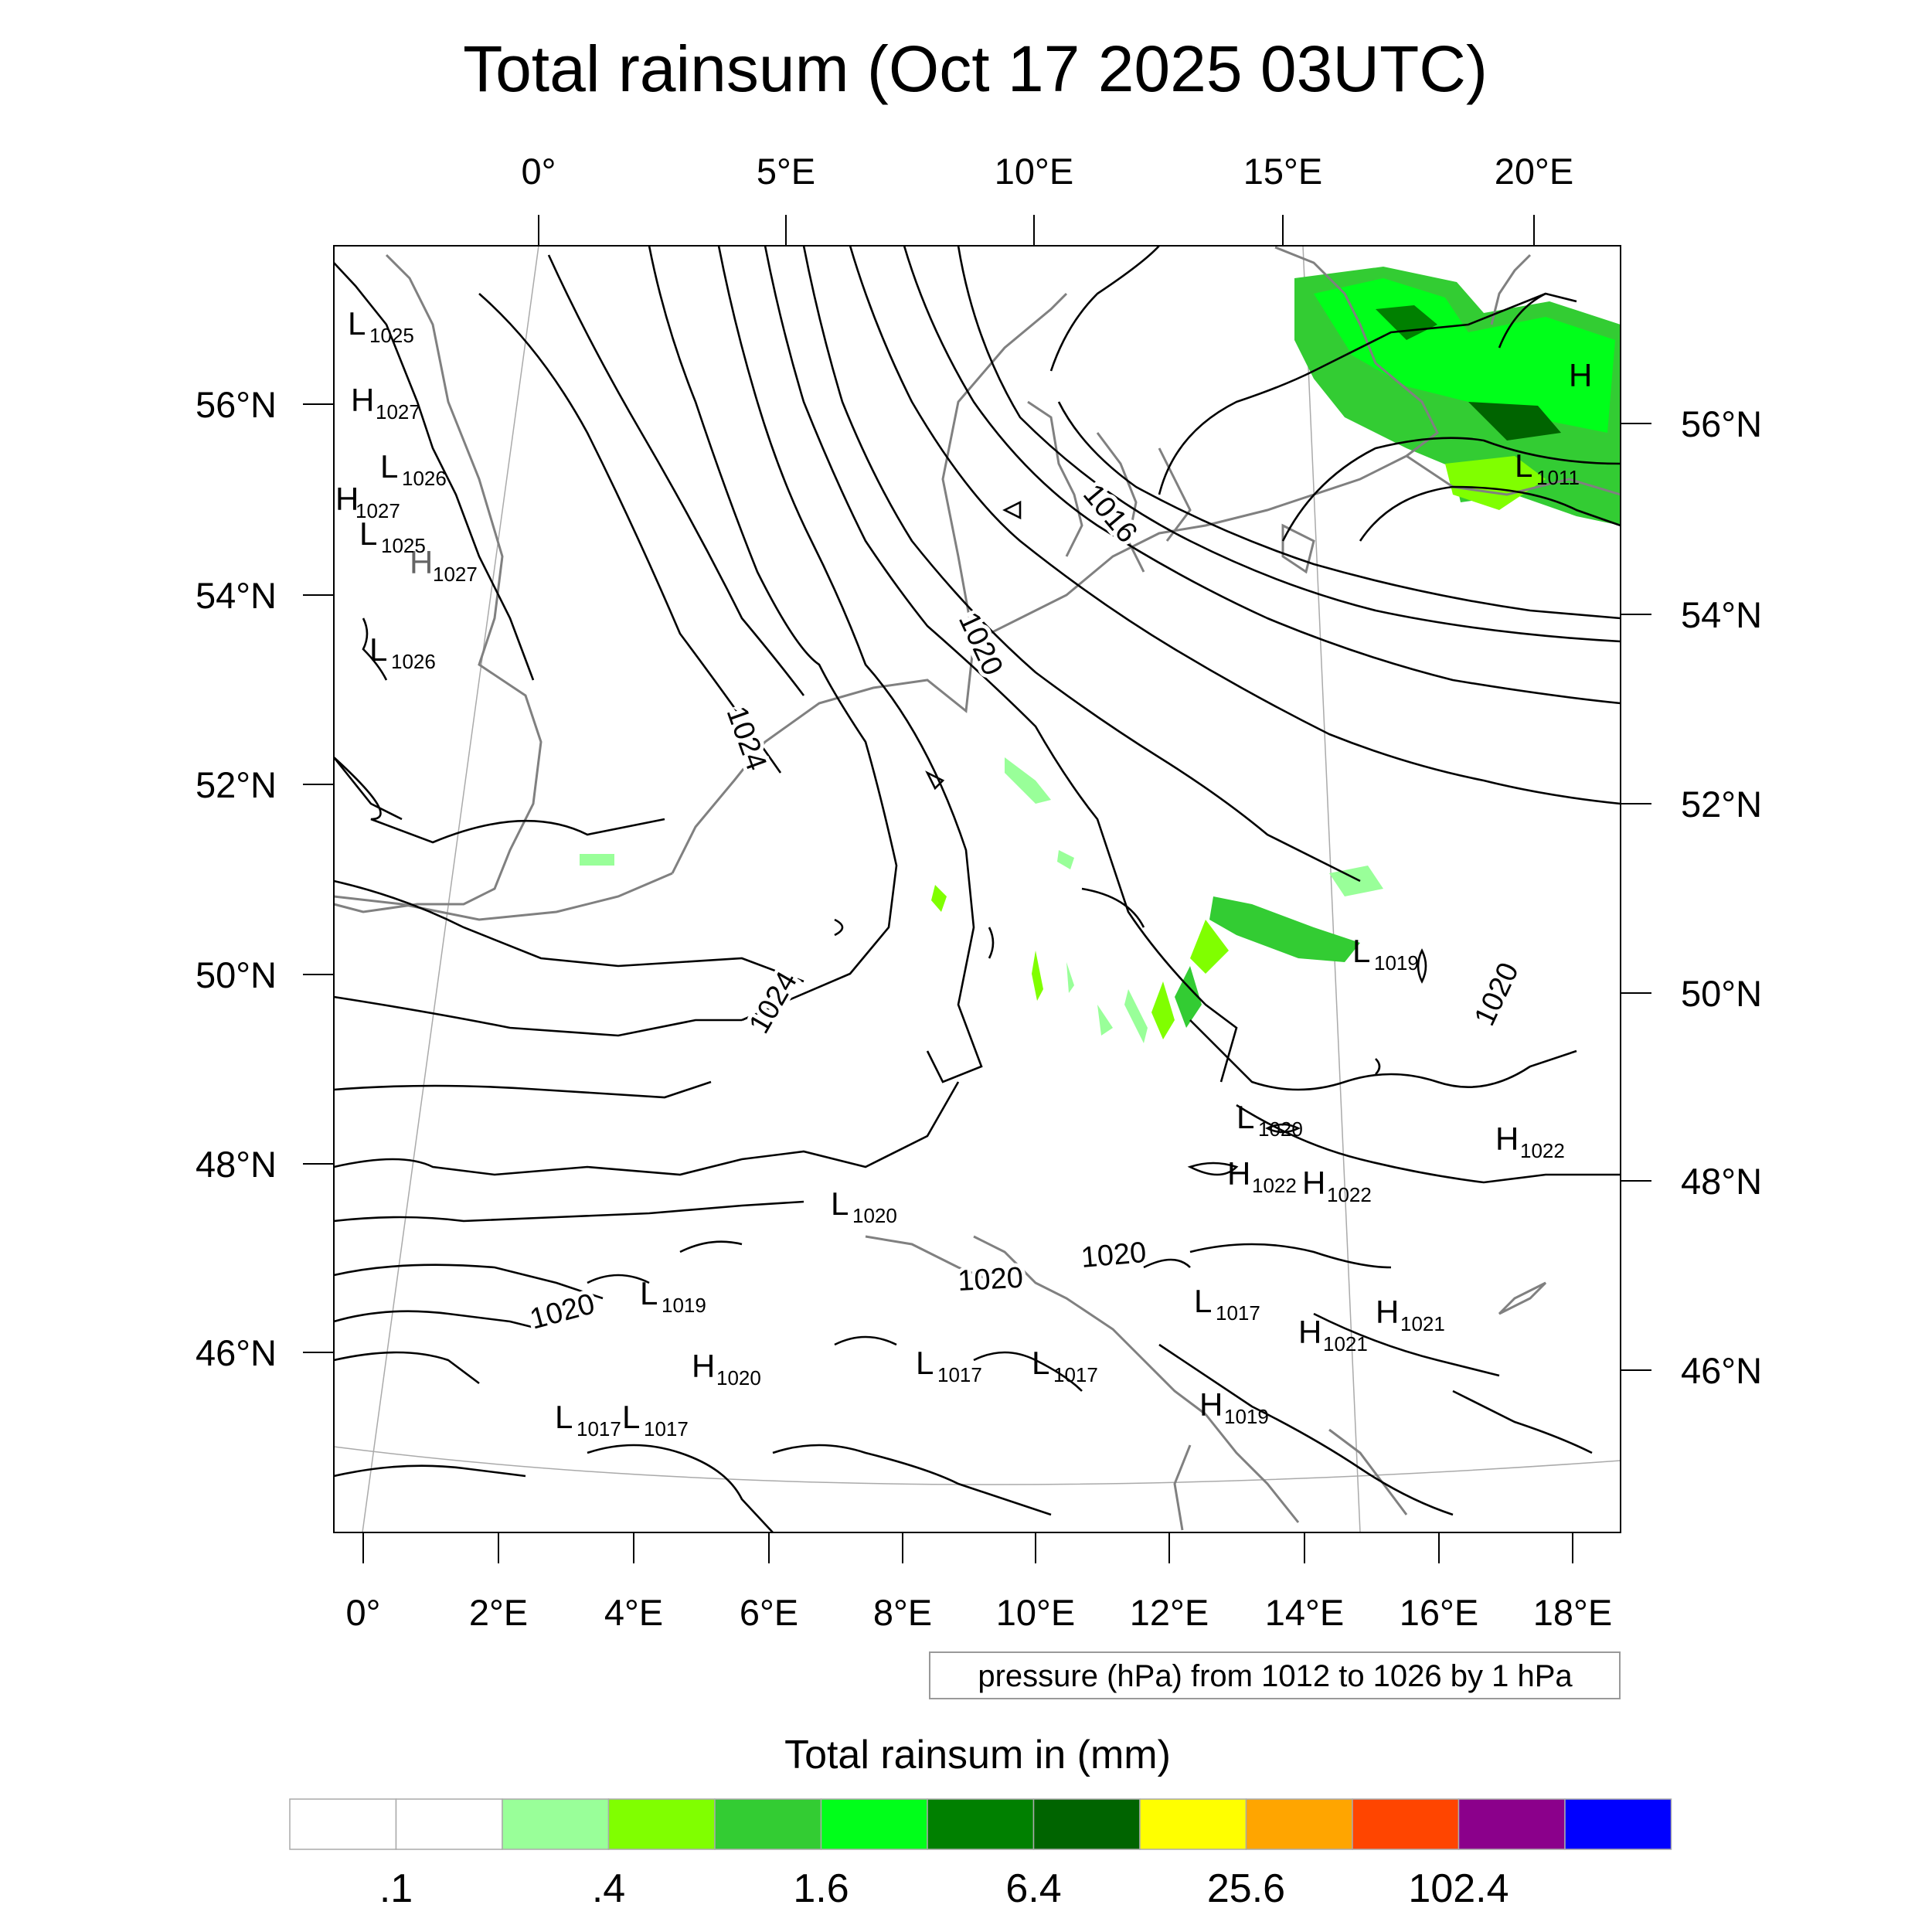  What do you see at coordinates (1283, 171) in the screenshot?
I see `top-axis-label: 15°E` at bounding box center [1283, 171].